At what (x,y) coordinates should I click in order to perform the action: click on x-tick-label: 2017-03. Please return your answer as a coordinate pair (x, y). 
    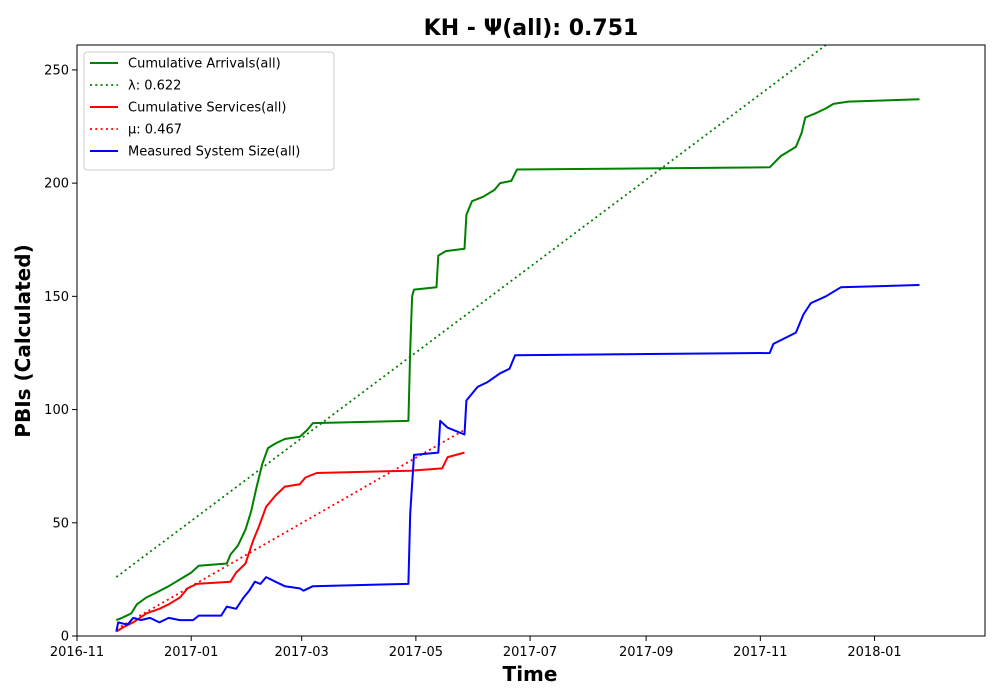
    Looking at the image, I should click on (301, 652).